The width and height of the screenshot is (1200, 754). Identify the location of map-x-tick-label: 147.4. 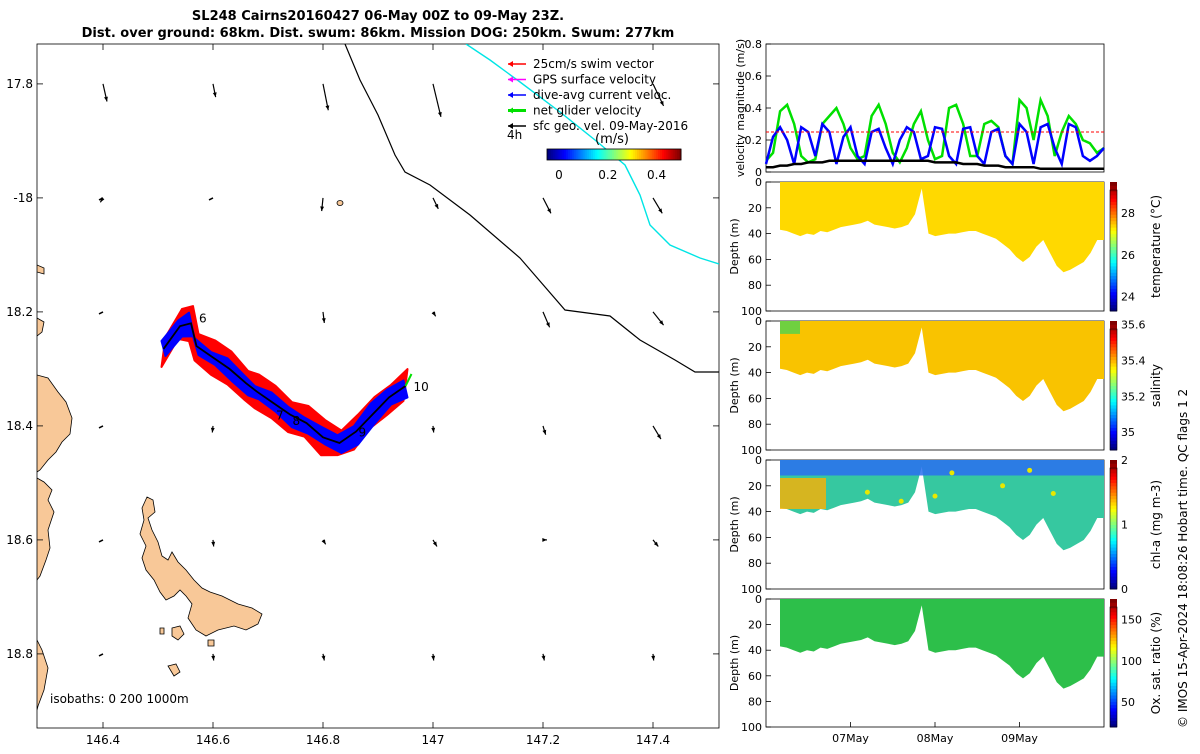
(653, 740).